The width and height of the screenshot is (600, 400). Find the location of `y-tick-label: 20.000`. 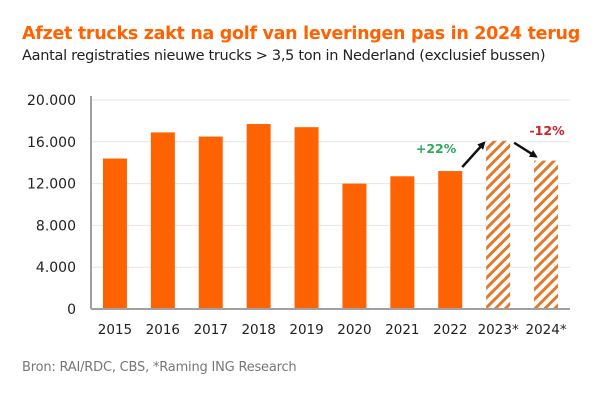

y-tick-label: 20.000 is located at coordinates (51, 101).